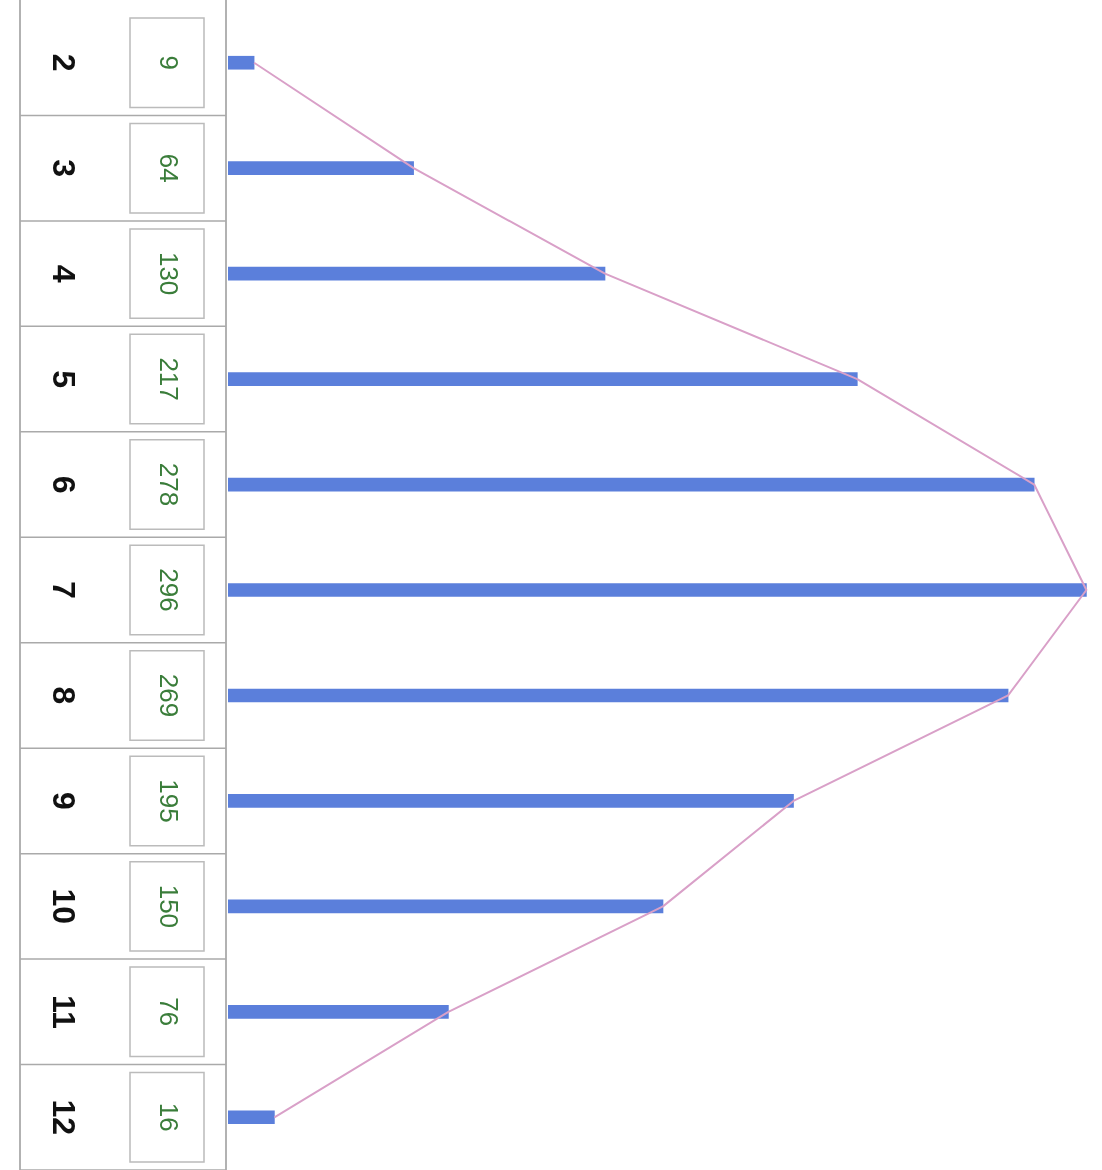 Image resolution: width=1102 pixels, height=1170 pixels. What do you see at coordinates (168, 801) in the screenshot?
I see `data-label: 195` at bounding box center [168, 801].